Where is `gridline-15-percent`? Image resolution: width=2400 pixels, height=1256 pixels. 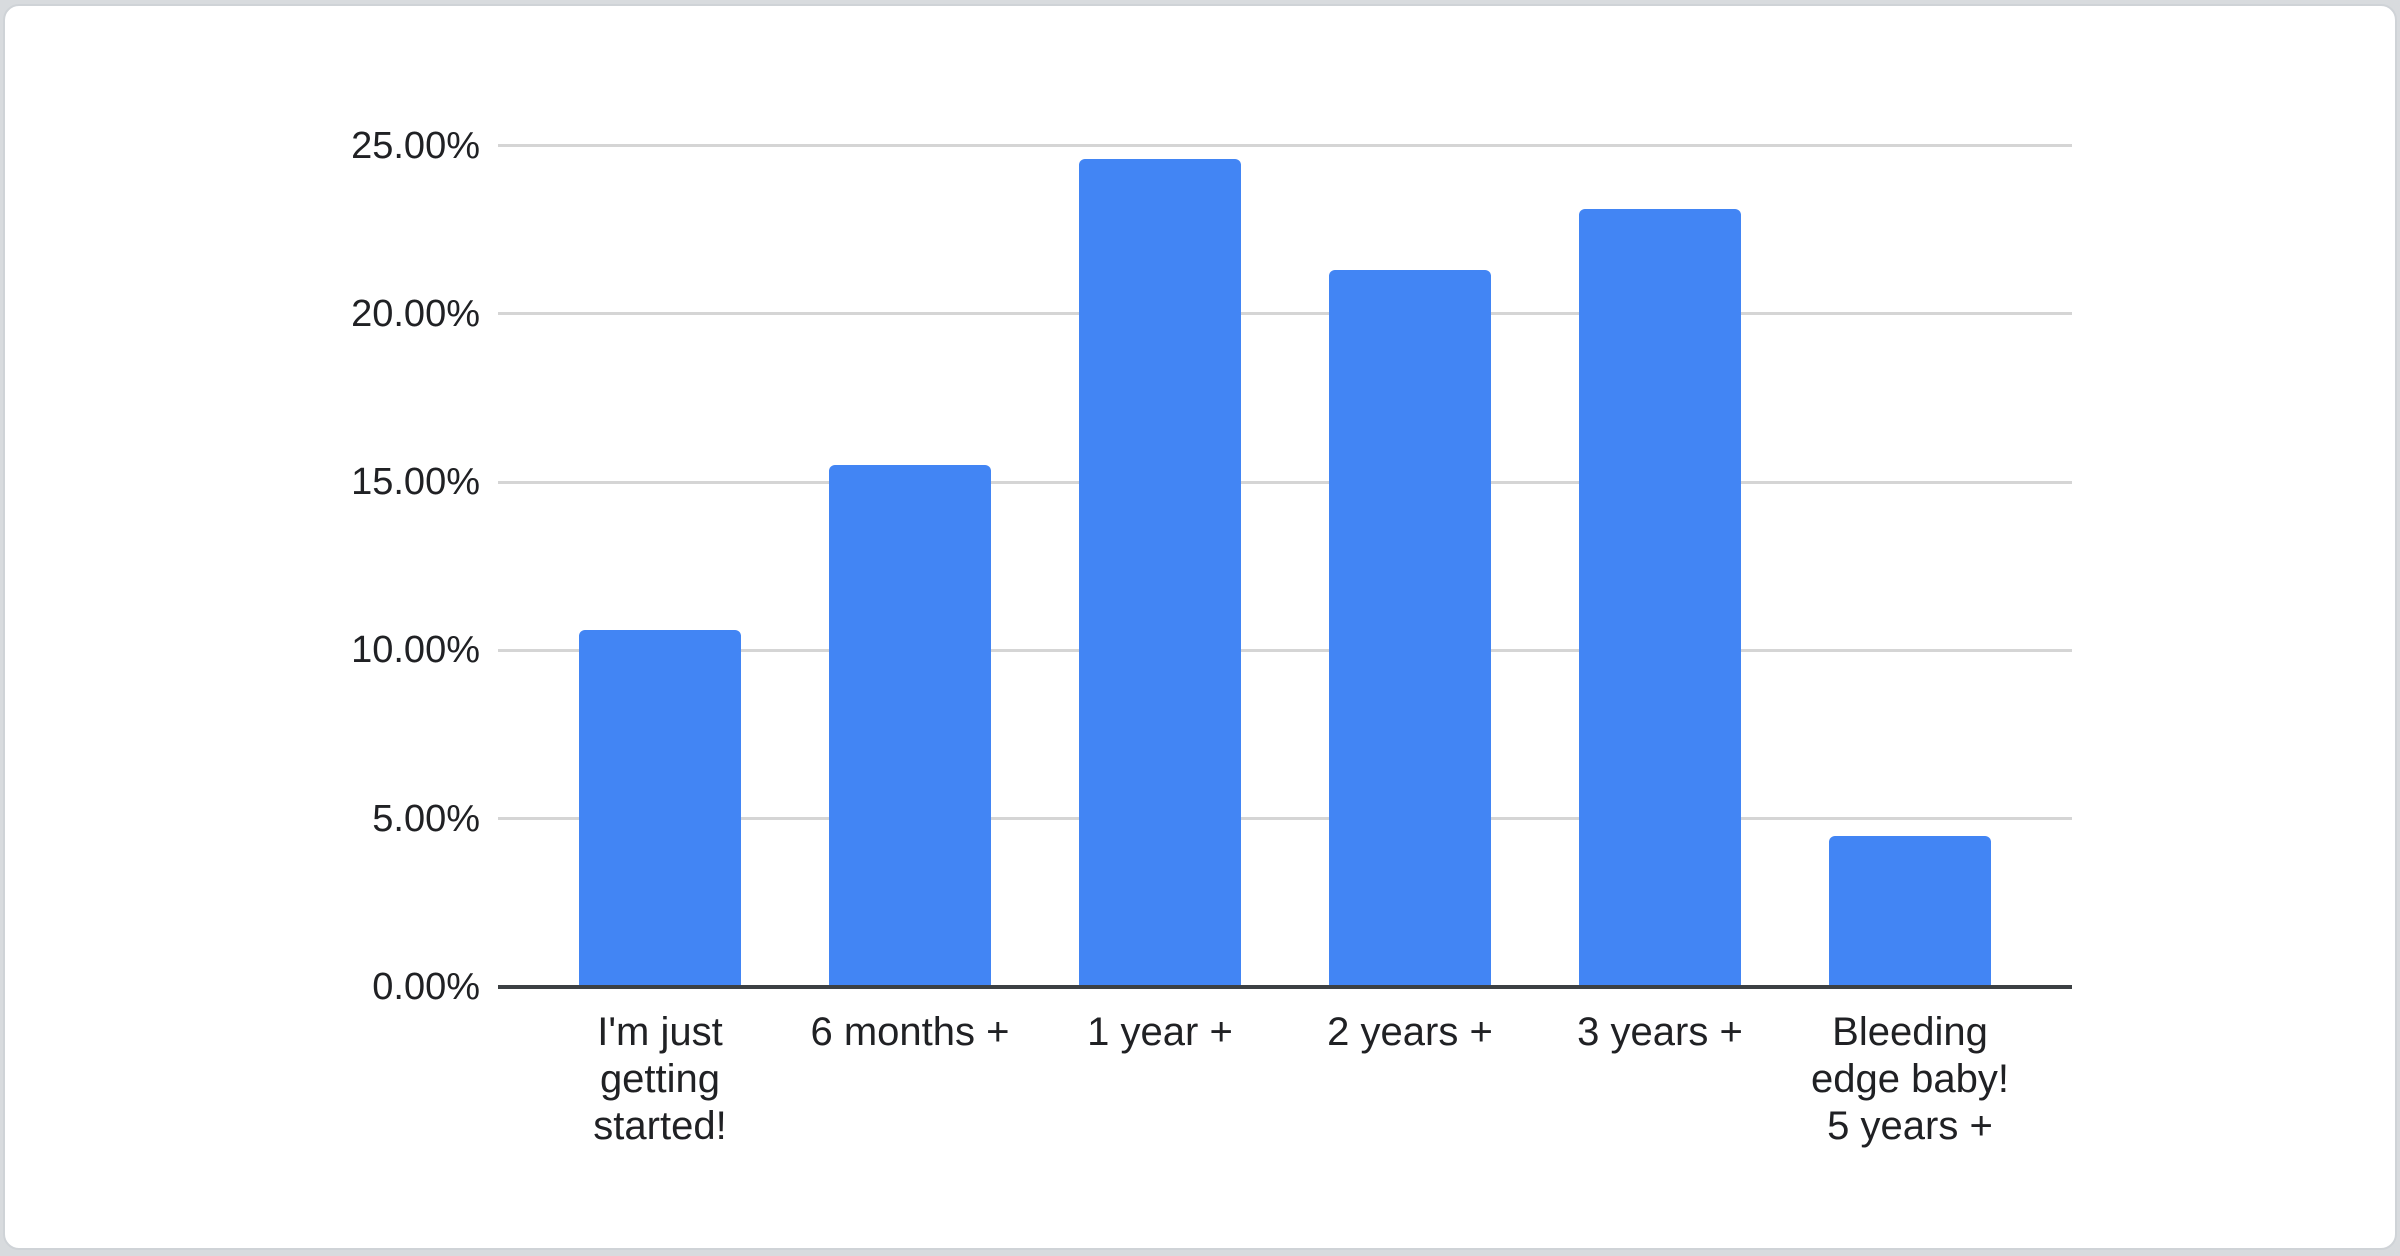
gridline-15-percent is located at coordinates (1285, 482).